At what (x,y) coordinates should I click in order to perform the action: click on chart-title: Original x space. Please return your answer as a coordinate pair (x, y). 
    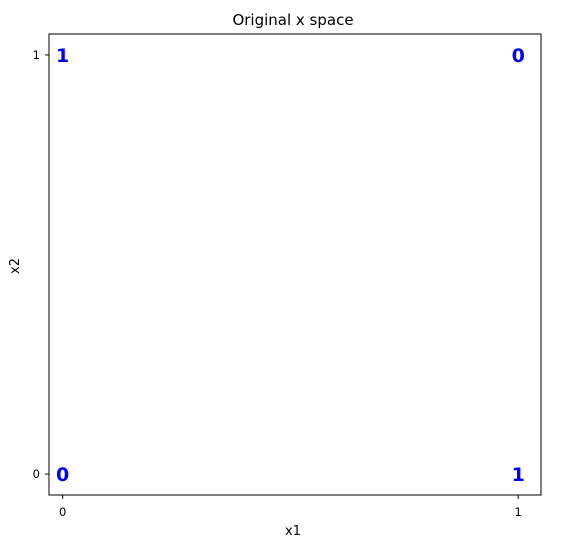
    Looking at the image, I should click on (292, 20).